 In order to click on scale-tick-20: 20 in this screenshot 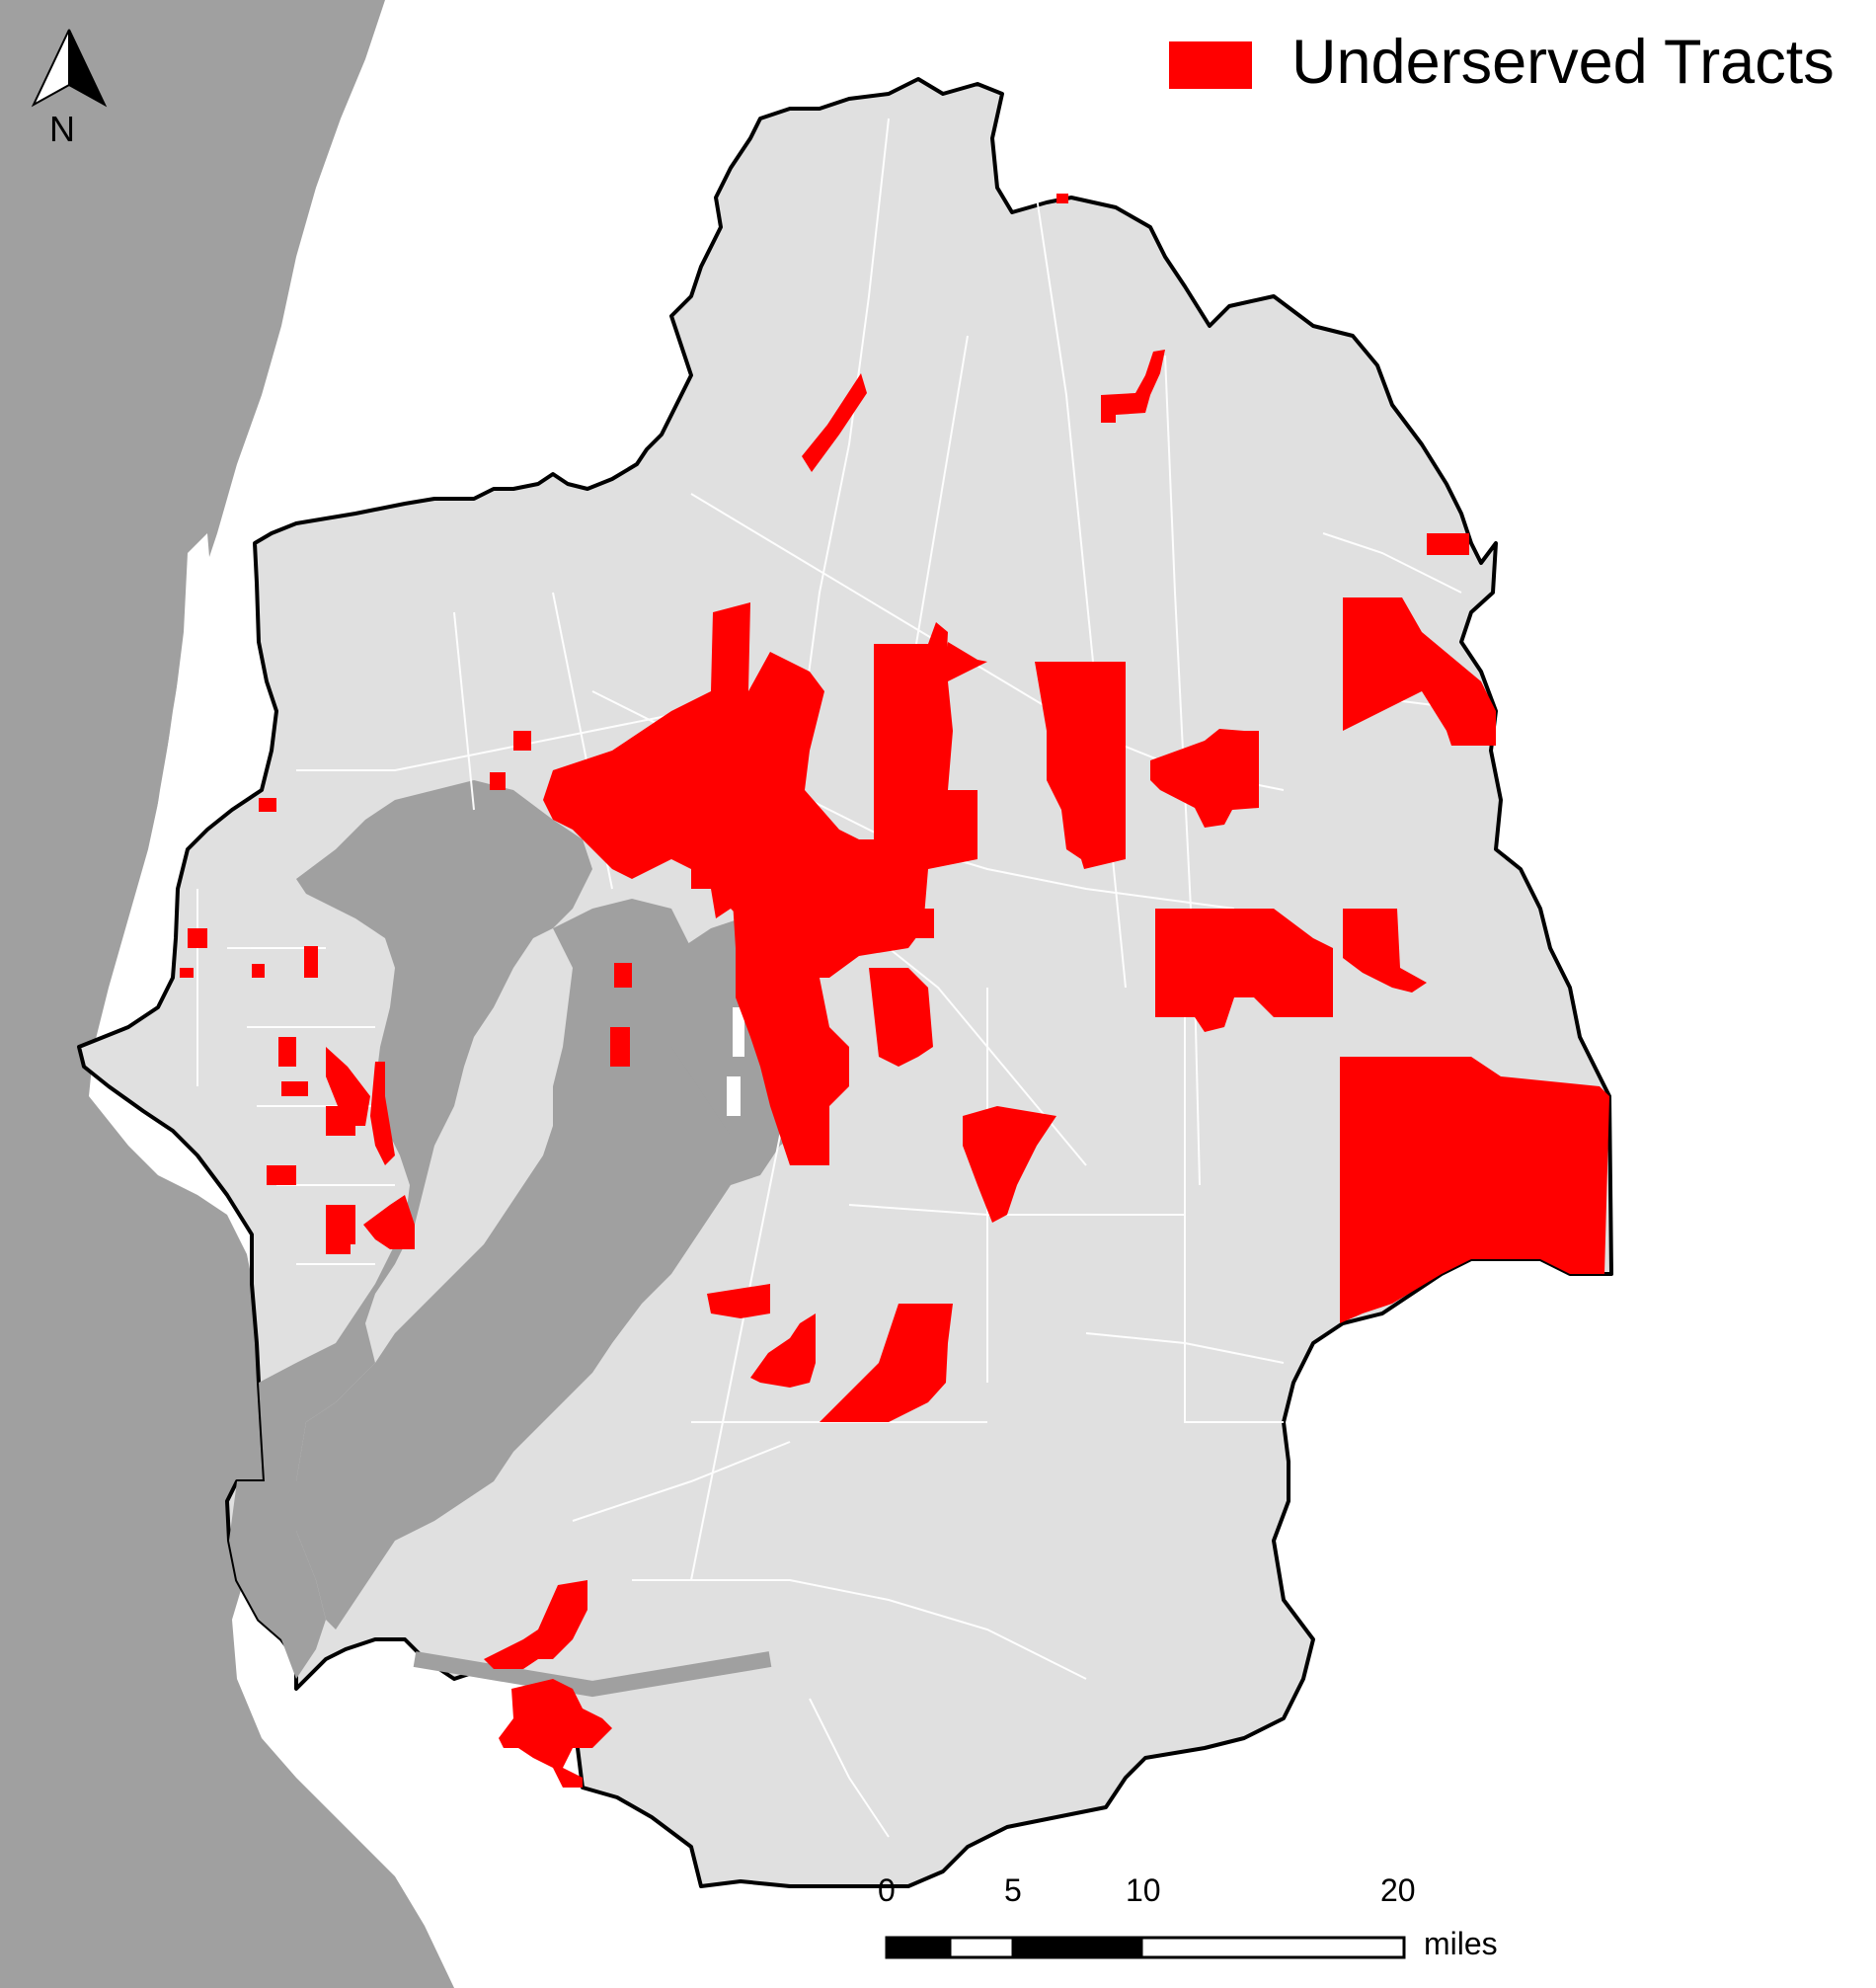, I will do `click(1398, 1890)`.